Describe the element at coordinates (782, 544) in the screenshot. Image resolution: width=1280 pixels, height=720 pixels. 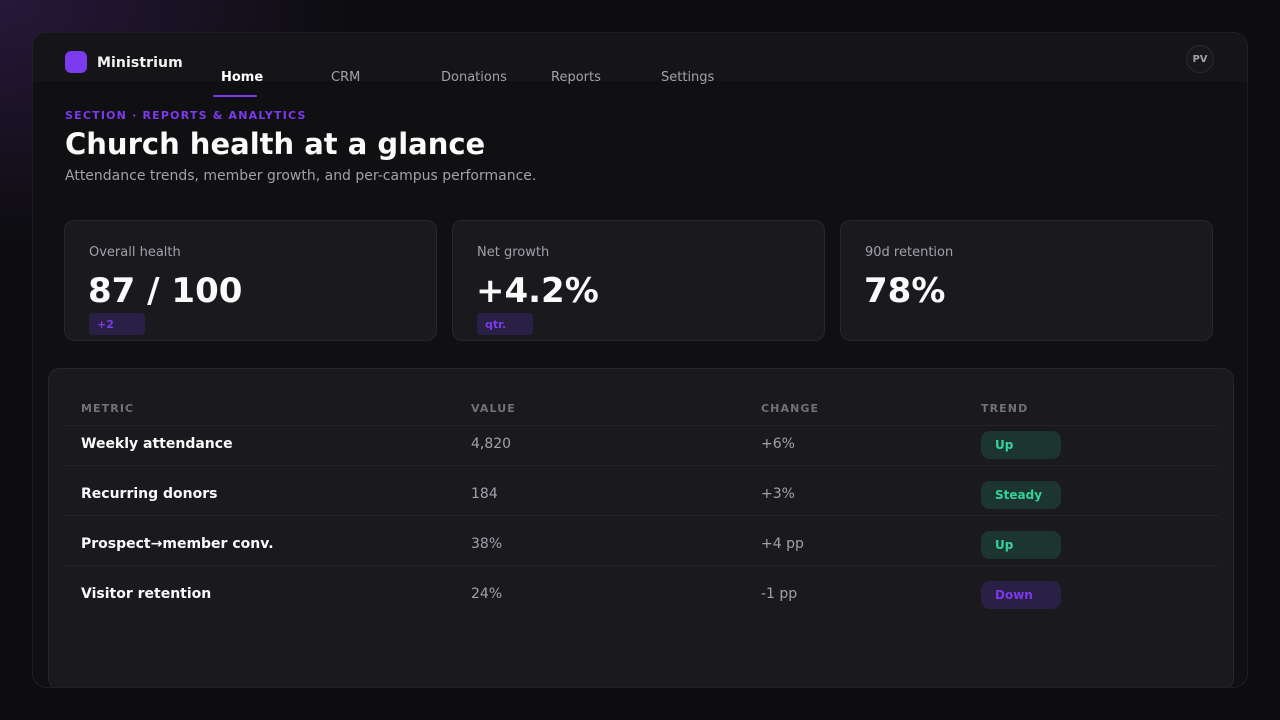
I see `table-cell-change: +4 pp` at that location.